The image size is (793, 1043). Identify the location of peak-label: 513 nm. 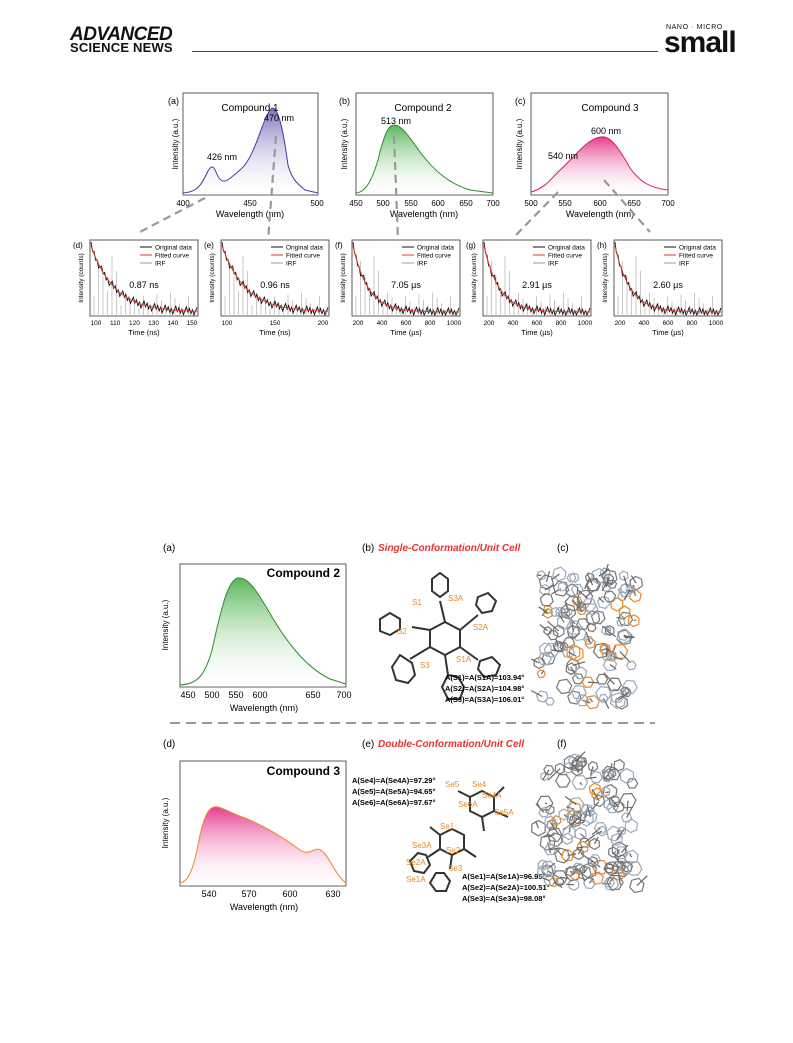
(396, 121).